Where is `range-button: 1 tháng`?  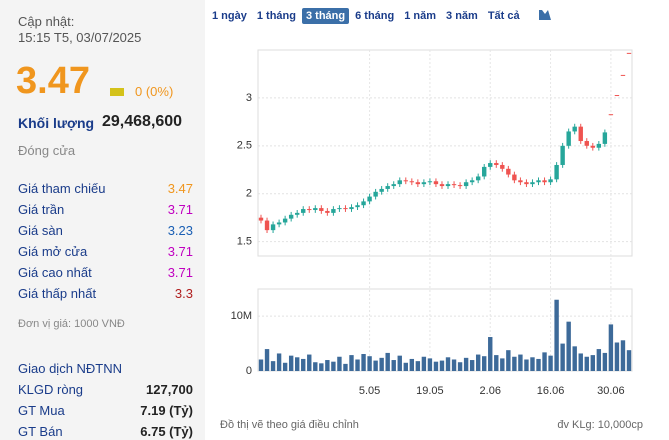
range-button: 1 tháng is located at coordinates (276, 16).